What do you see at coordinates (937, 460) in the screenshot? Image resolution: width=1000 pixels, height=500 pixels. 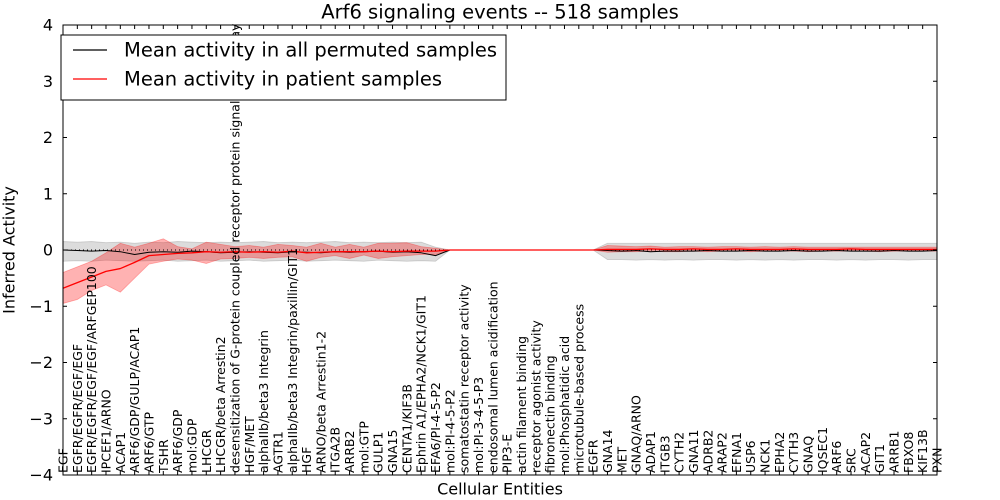 I see `x-tick-label: PXN` at bounding box center [937, 460].